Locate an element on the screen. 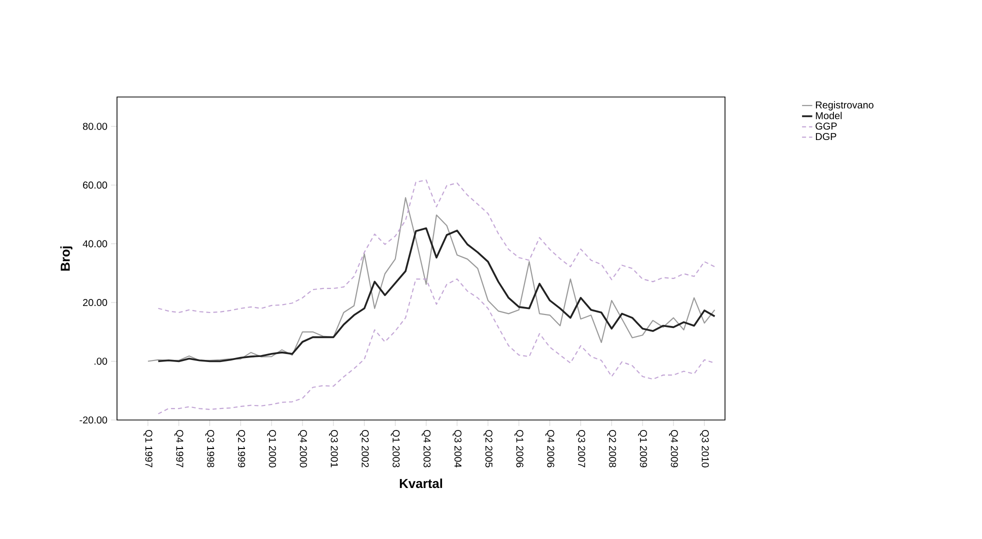 The width and height of the screenshot is (982, 539). y-axis-title: Broj is located at coordinates (66, 258).